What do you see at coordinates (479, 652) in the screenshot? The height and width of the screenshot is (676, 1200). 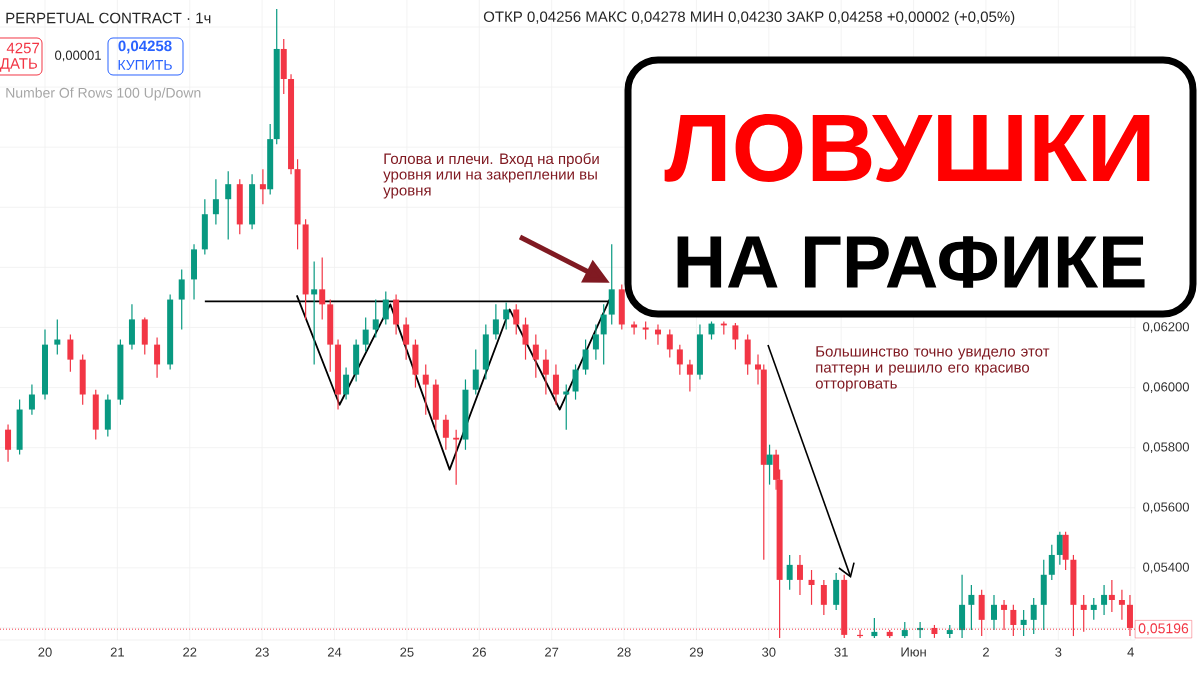 I see `x-tick-label: 26` at bounding box center [479, 652].